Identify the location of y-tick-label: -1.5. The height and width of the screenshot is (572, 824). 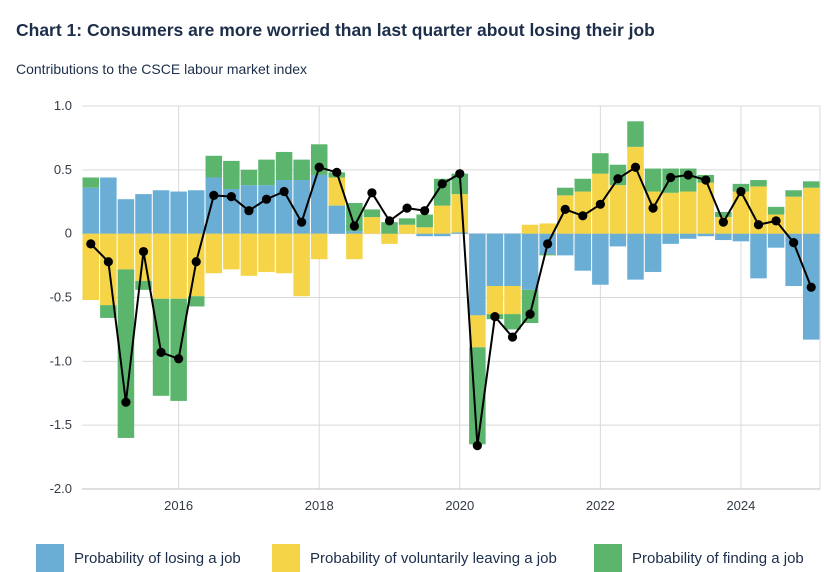
(61, 424).